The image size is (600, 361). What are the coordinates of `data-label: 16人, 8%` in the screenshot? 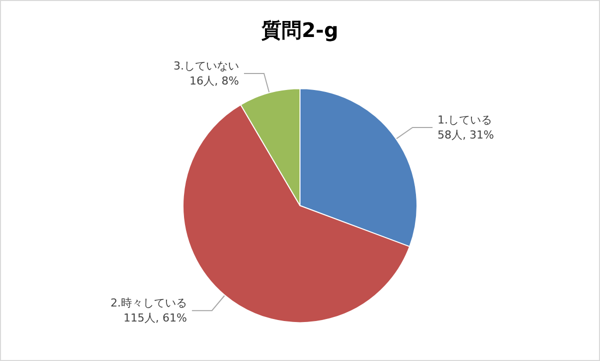 It's located at (214, 81).